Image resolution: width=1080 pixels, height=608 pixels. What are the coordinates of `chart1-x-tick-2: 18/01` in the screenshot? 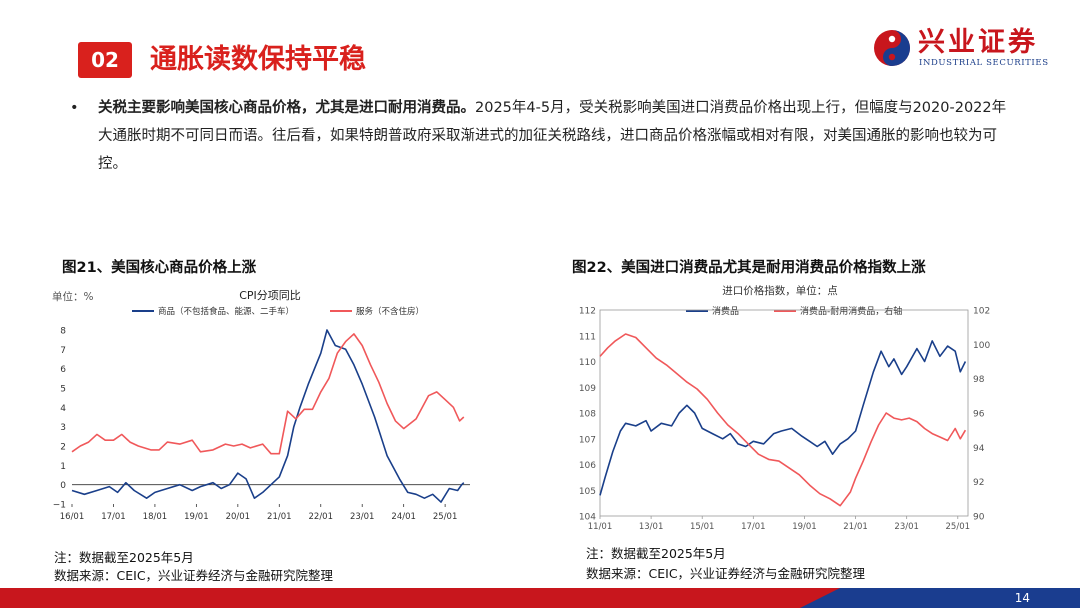 It's located at (155, 517).